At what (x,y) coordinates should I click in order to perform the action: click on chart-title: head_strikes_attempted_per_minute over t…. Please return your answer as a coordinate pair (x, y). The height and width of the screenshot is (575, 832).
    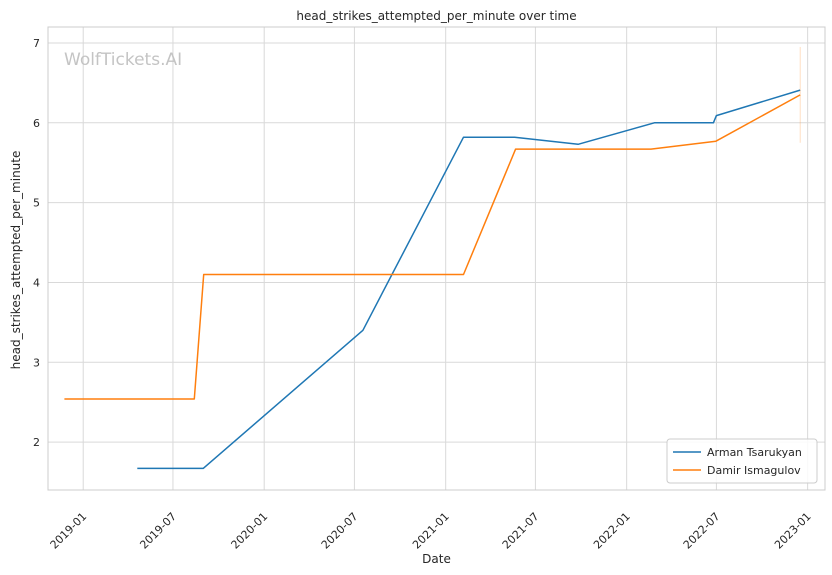
    Looking at the image, I should click on (436, 16).